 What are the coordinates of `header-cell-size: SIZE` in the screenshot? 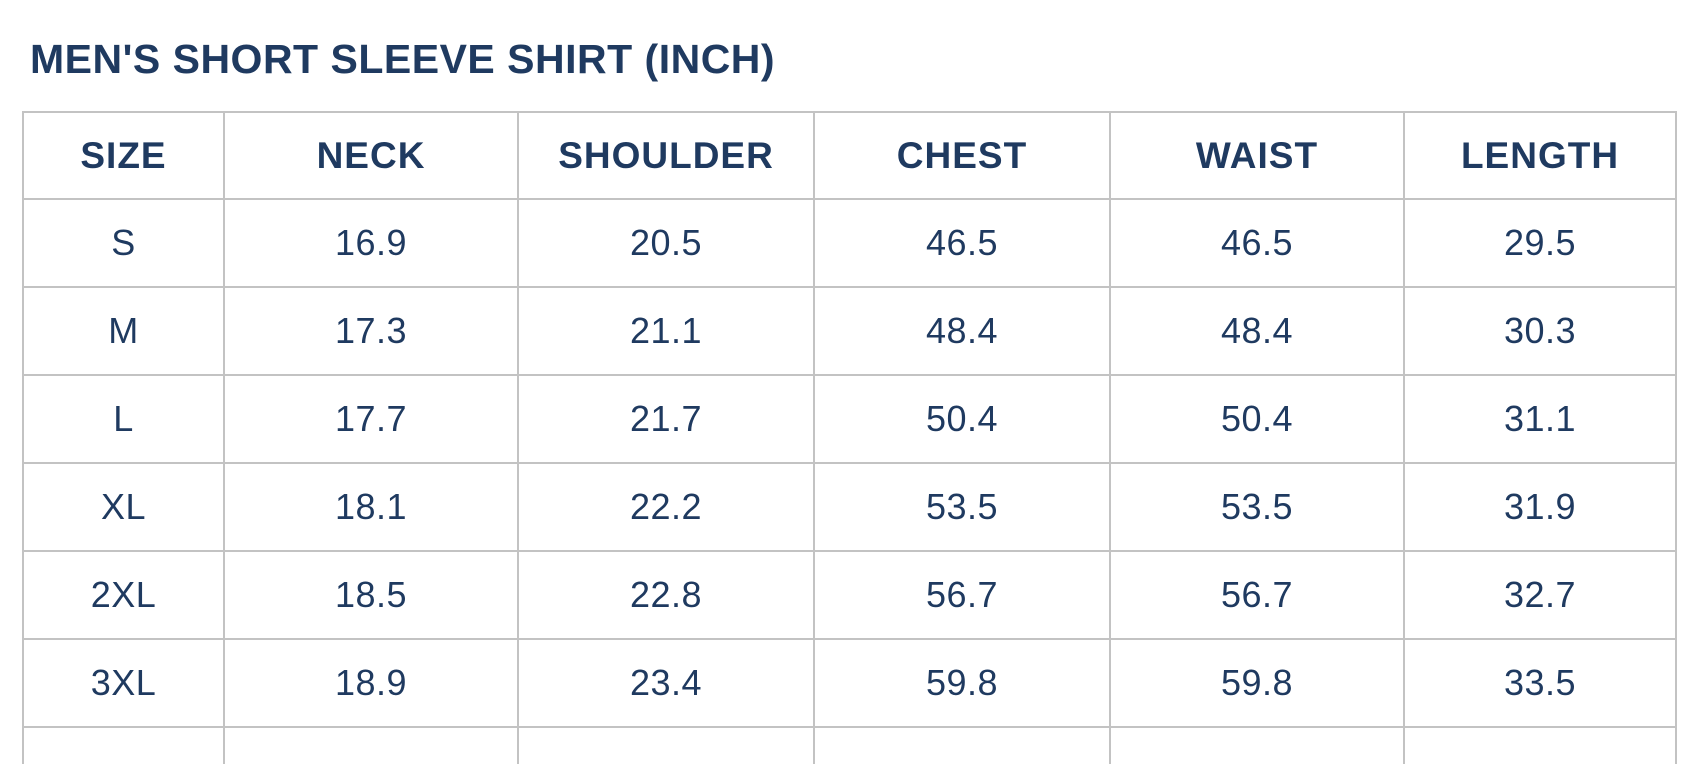 It's located at (123, 155).